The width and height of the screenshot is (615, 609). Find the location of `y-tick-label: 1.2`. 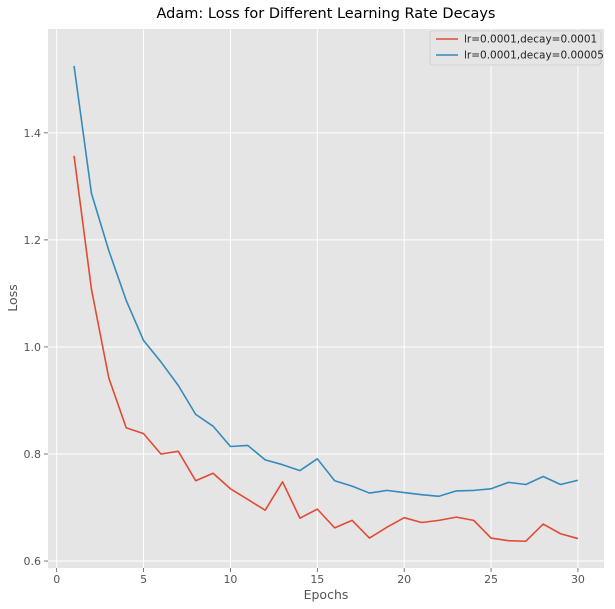

y-tick-label: 1.2 is located at coordinates (33, 240).